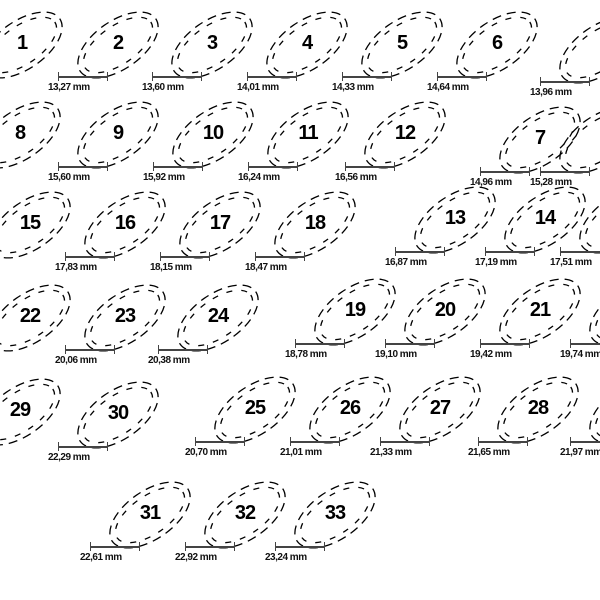  What do you see at coordinates (196, 557) in the screenshot?
I see `diameter-label: 22,92 mm` at bounding box center [196, 557].